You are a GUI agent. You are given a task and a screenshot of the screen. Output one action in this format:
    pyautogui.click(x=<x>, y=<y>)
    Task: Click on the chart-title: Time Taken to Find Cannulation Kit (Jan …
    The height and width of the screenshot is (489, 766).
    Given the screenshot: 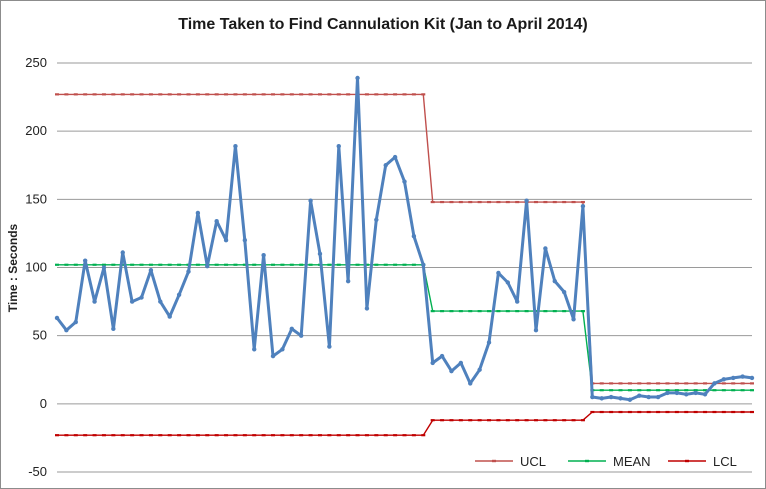 What is the action you would take?
    pyautogui.click(x=383, y=24)
    